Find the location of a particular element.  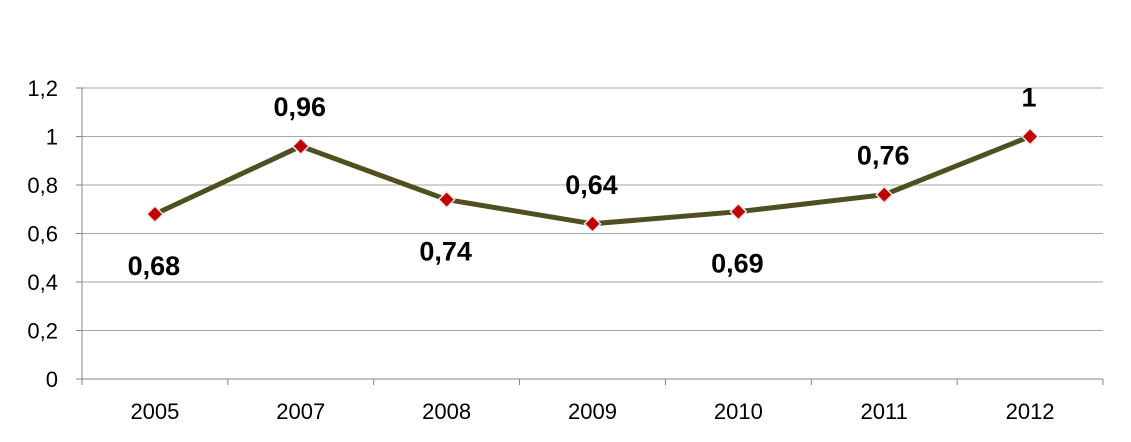

y-tick-label: 0 is located at coordinates (52, 379).